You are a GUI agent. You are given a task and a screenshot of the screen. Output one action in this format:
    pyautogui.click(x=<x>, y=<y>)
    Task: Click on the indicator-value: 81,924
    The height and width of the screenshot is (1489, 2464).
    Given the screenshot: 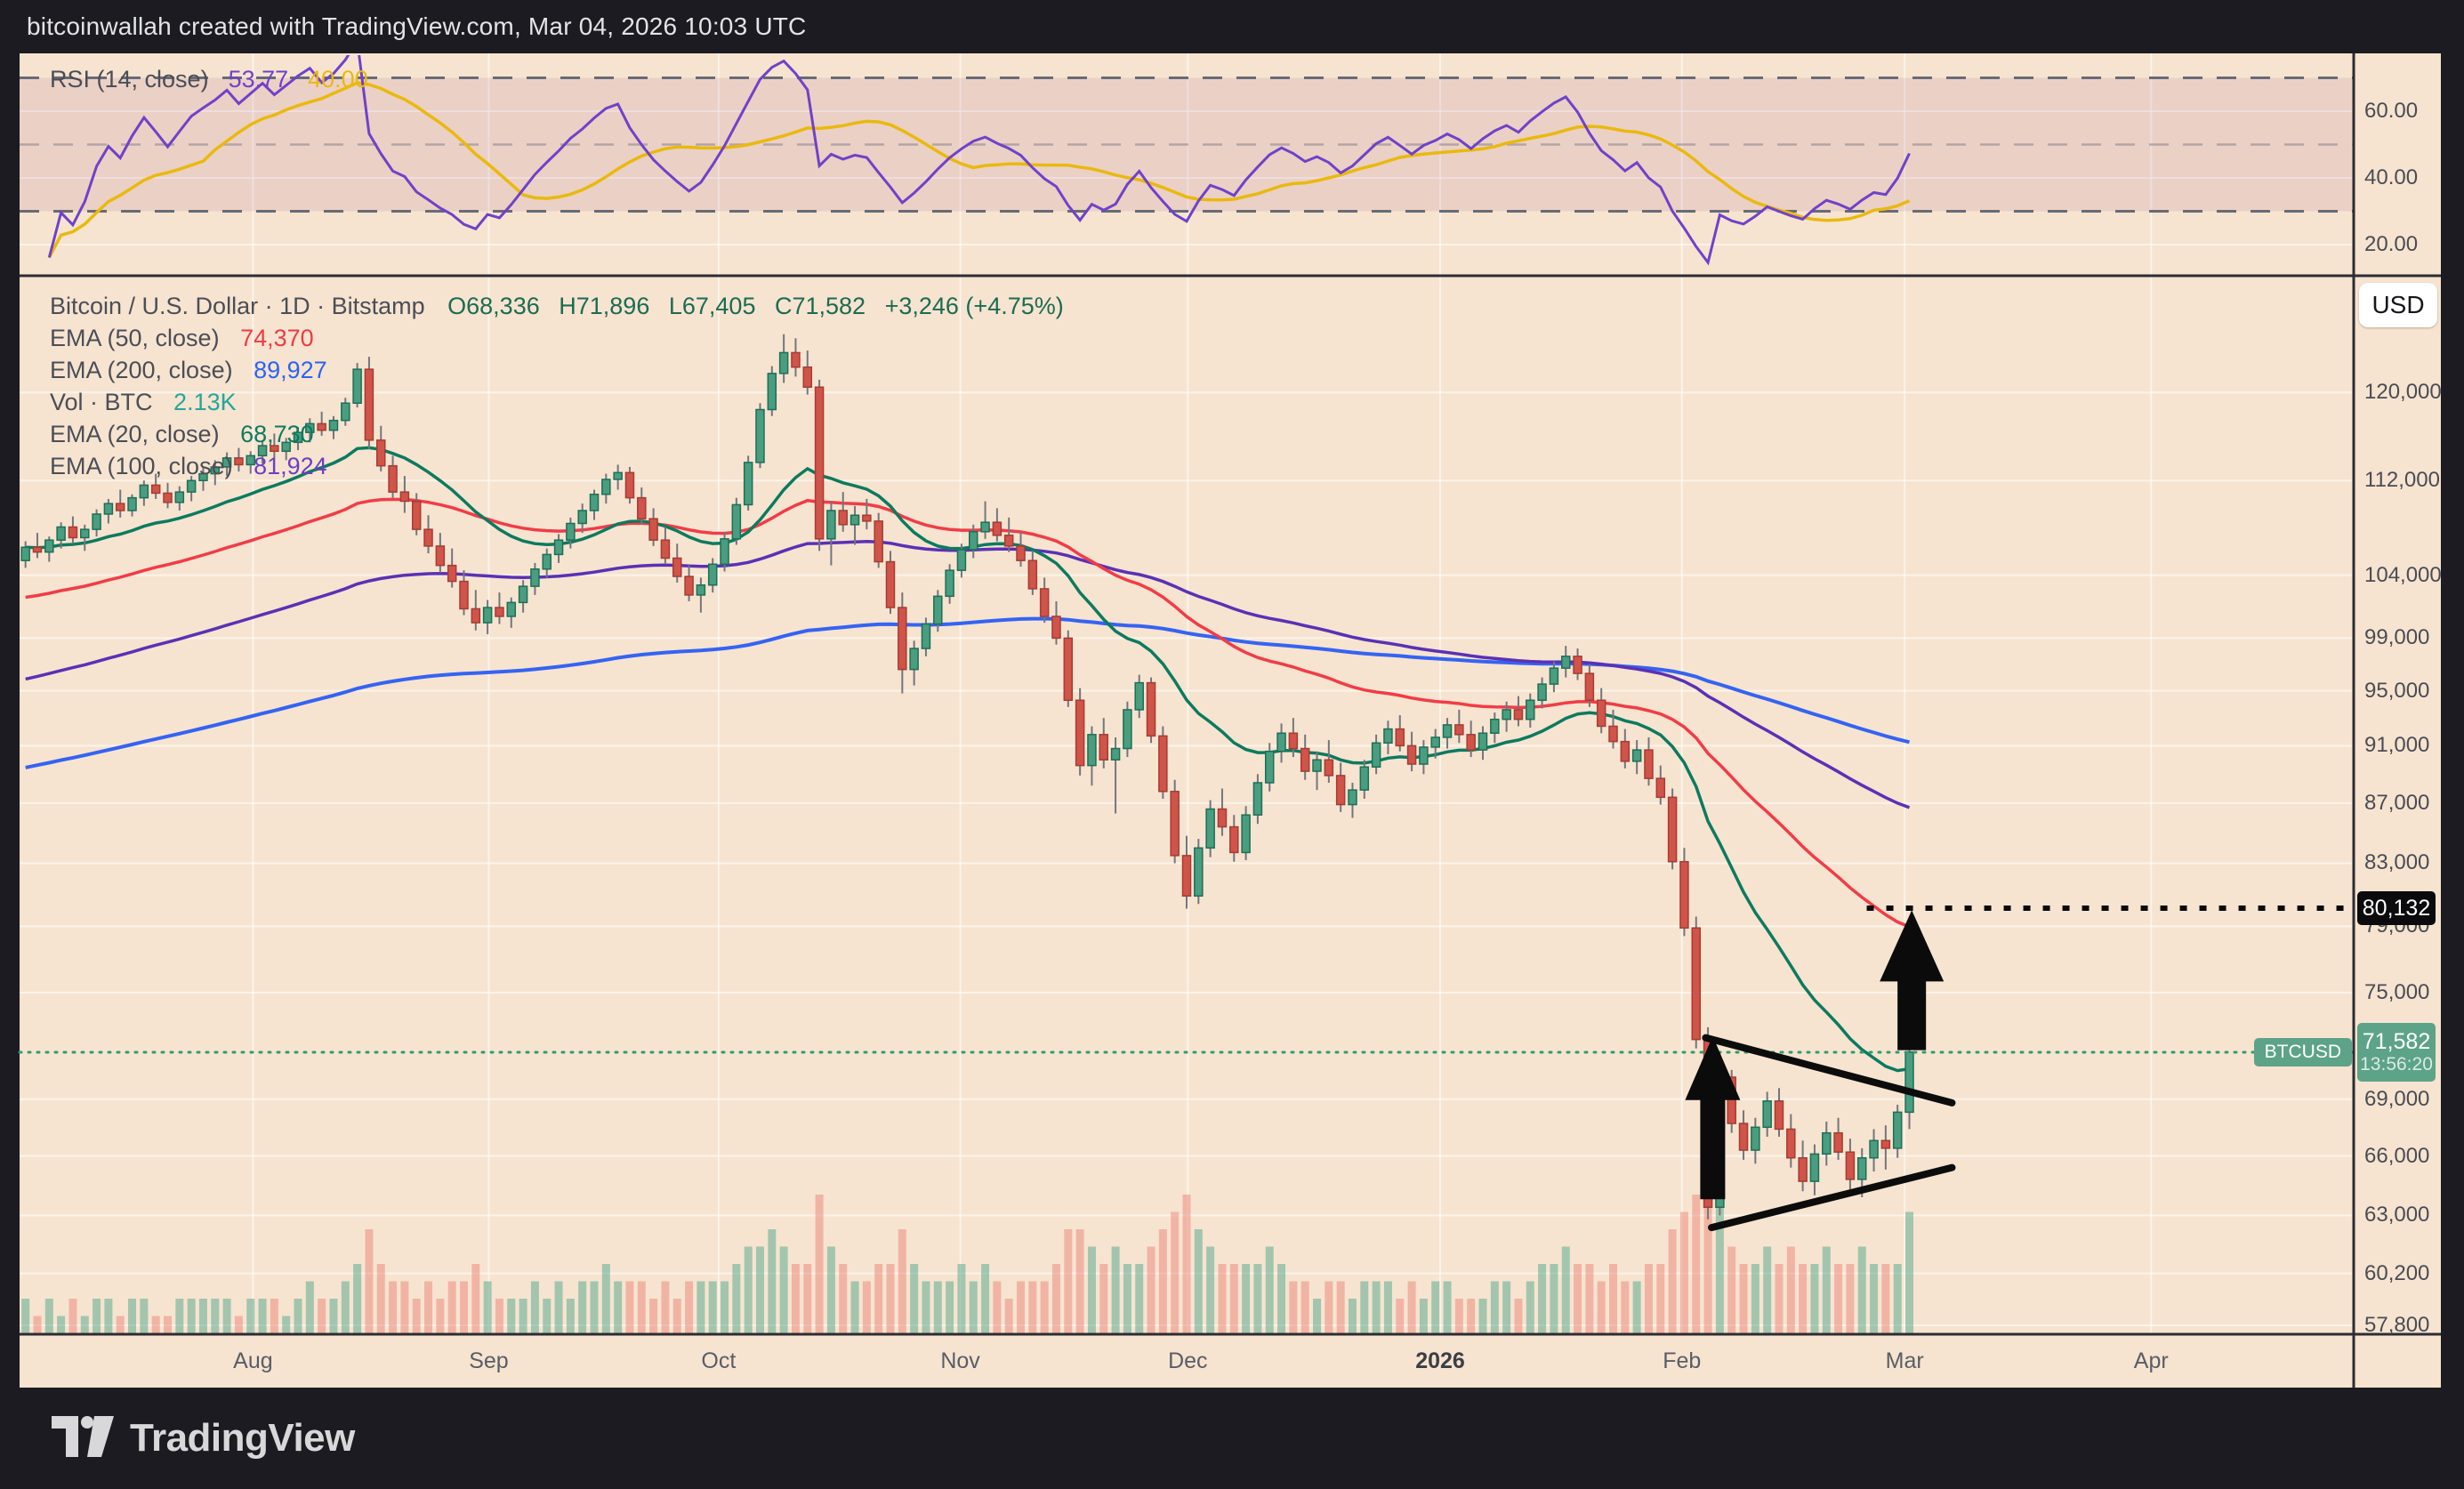 What is the action you would take?
    pyautogui.click(x=290, y=466)
    